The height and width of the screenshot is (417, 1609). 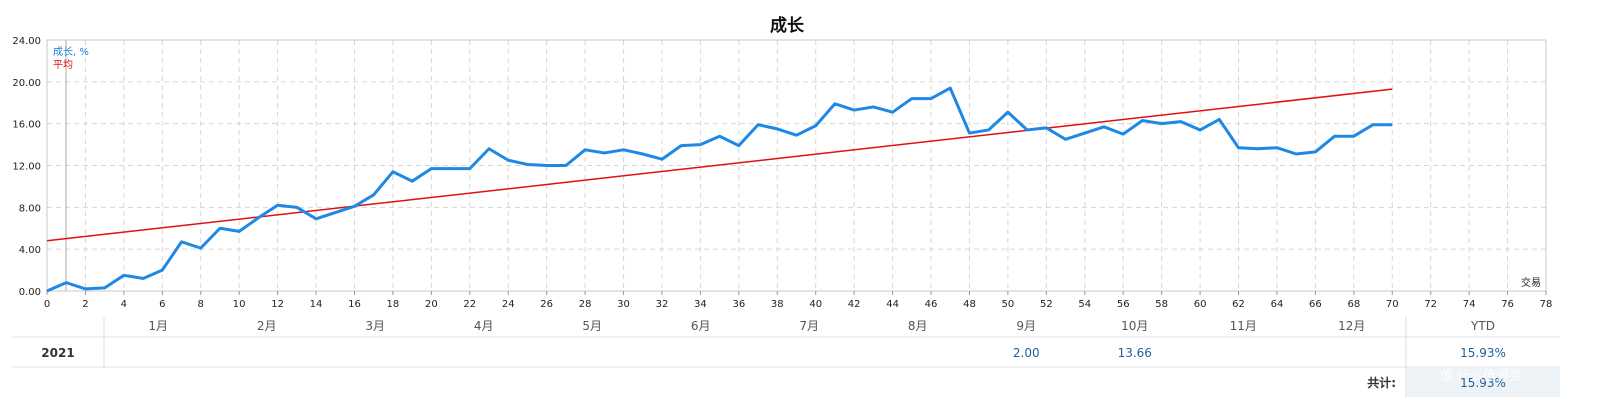 What do you see at coordinates (623, 304) in the screenshot?
I see `x-tick-label: 30` at bounding box center [623, 304].